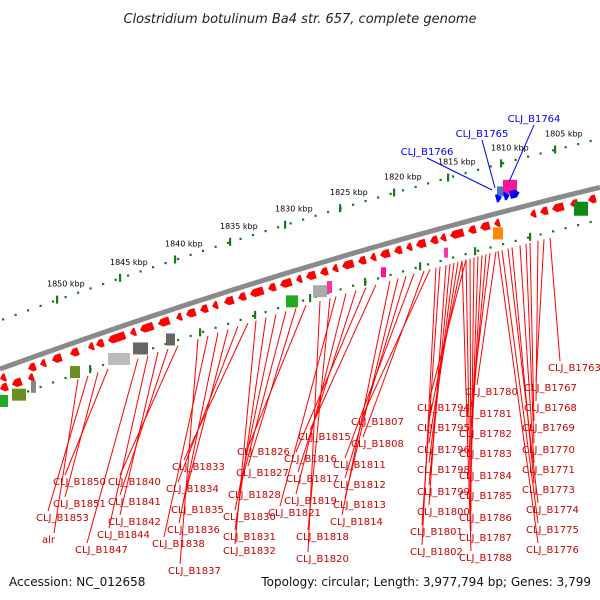 The height and width of the screenshot is (600, 600). Describe the element at coordinates (394, 192) in the screenshot. I see `major-tick` at that location.